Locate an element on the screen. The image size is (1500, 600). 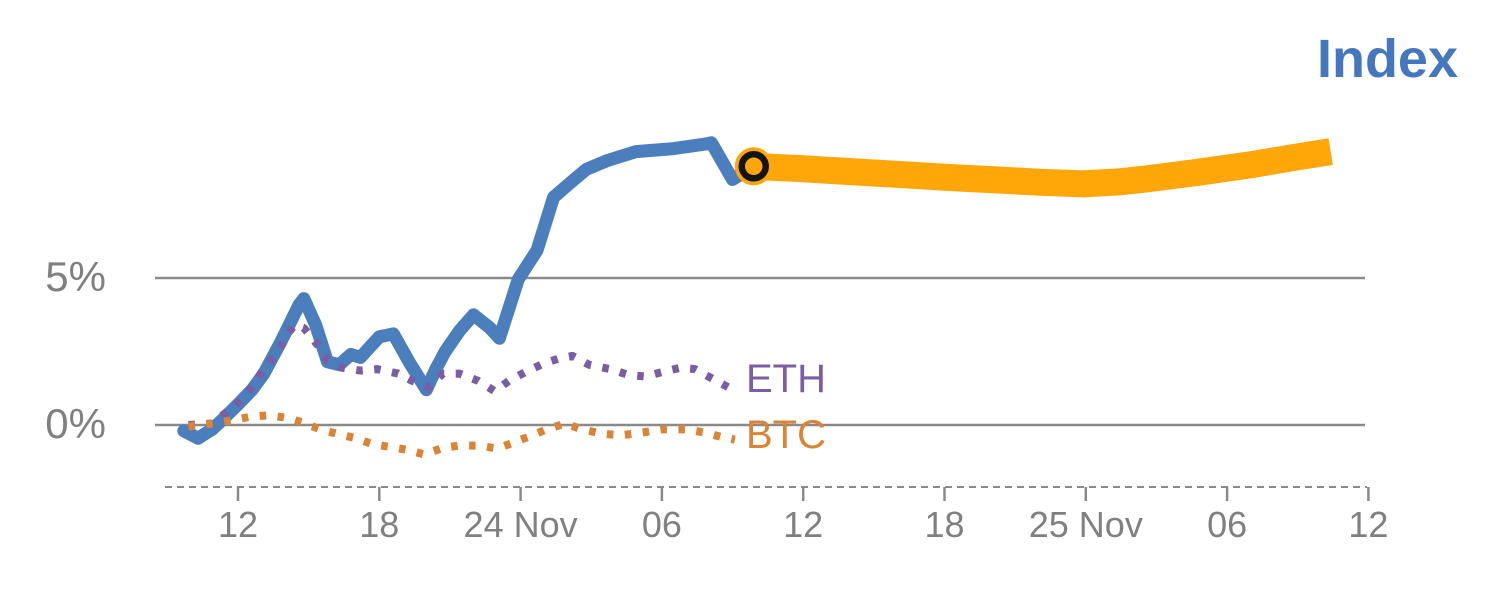
series-label-eth: ETH is located at coordinates (786, 379).